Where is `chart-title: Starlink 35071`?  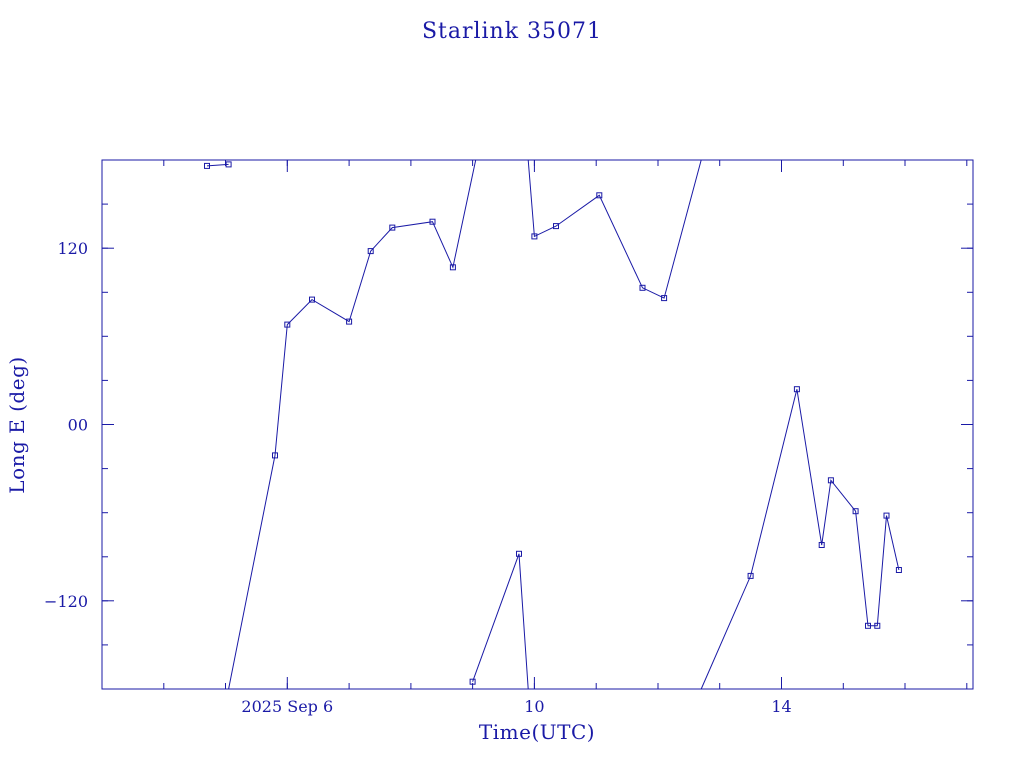
chart-title: Starlink 35071 is located at coordinates (512, 31).